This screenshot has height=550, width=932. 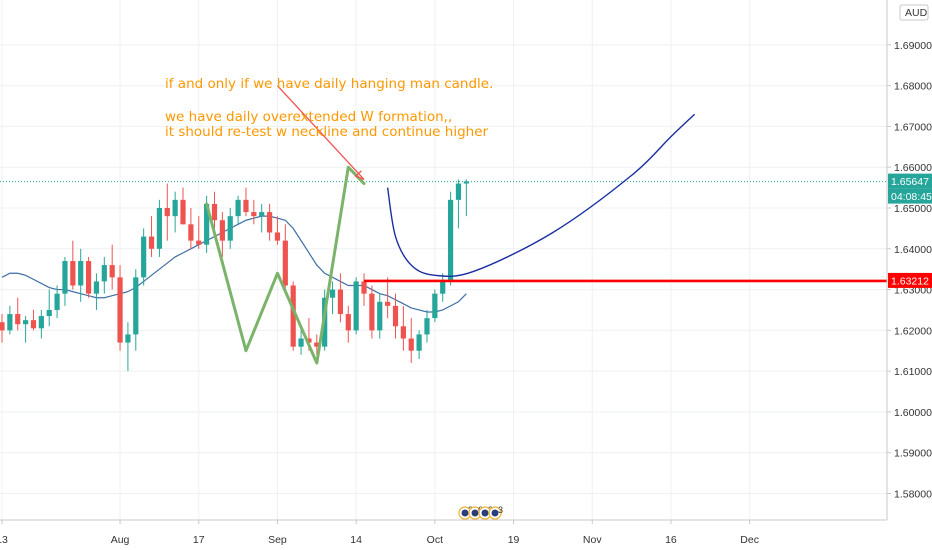 I want to click on price-tick-label: 1.65000, so click(x=913, y=209).